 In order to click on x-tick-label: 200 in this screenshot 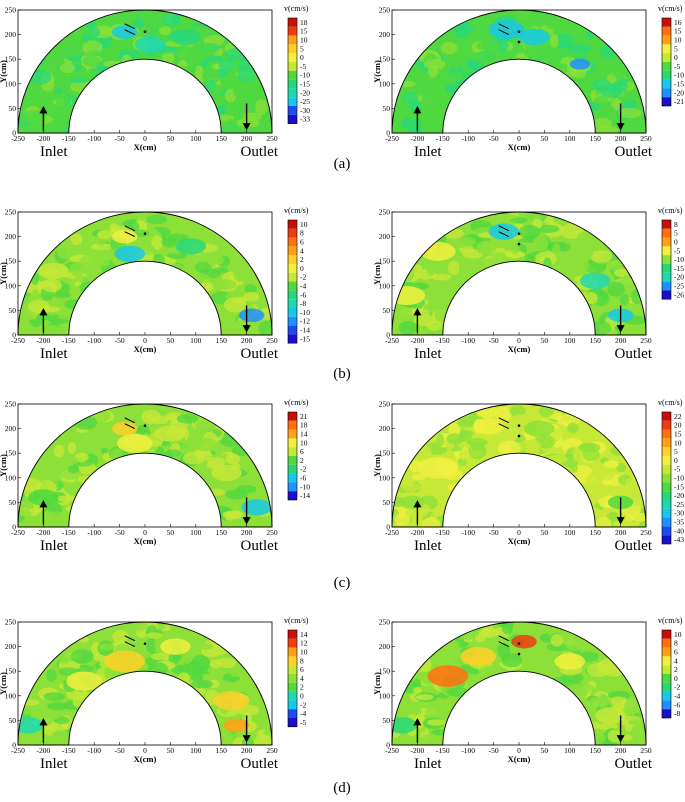, I will do `click(247, 532)`.